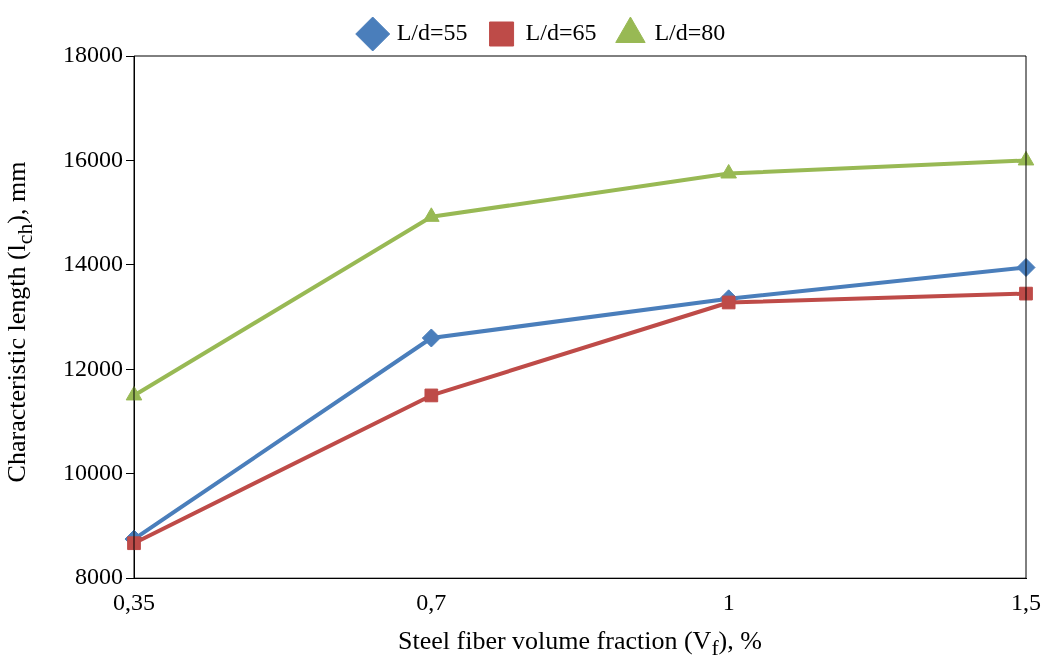 The width and height of the screenshot is (1046, 666). I want to click on y-tick-label: 10000, so click(93, 472).